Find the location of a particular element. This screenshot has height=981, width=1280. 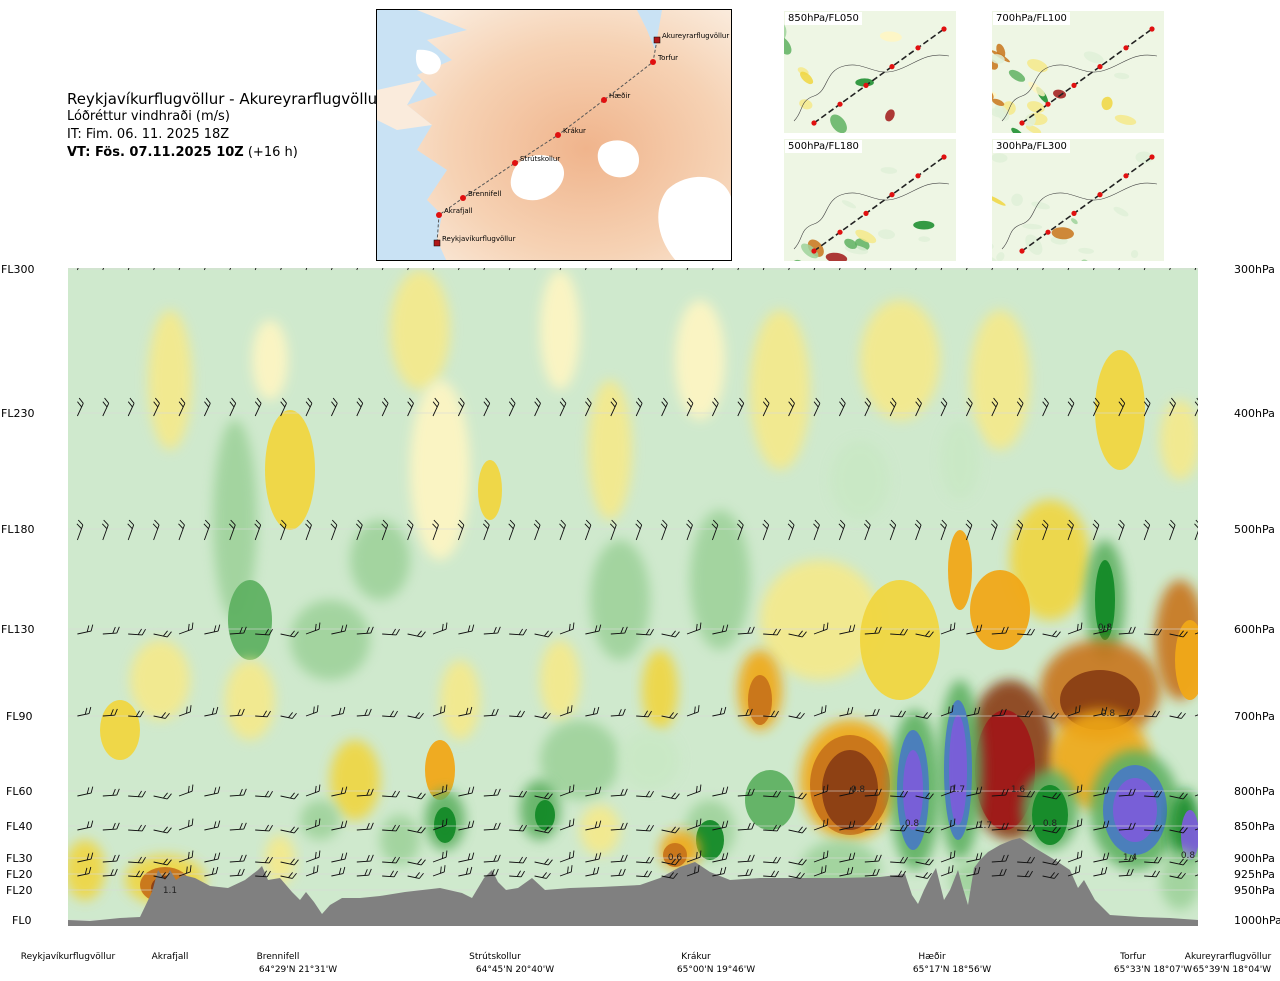

map-waypoint-label: Brennifell is located at coordinates (484, 194).